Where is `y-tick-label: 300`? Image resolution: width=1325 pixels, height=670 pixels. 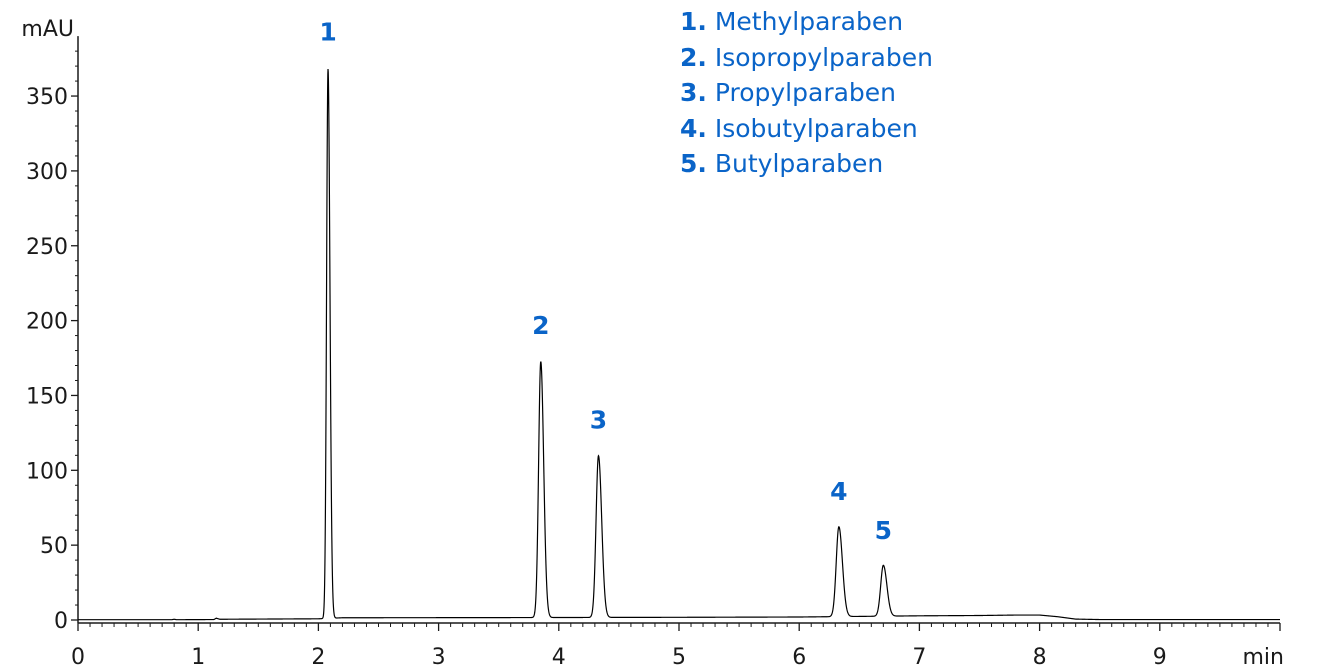
y-tick-label: 300 is located at coordinates (47, 172).